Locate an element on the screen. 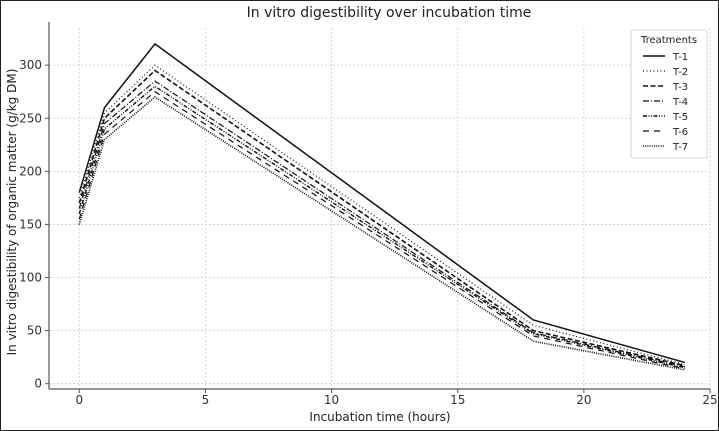 This screenshot has width=719, height=431. legend-box is located at coordinates (669, 94).